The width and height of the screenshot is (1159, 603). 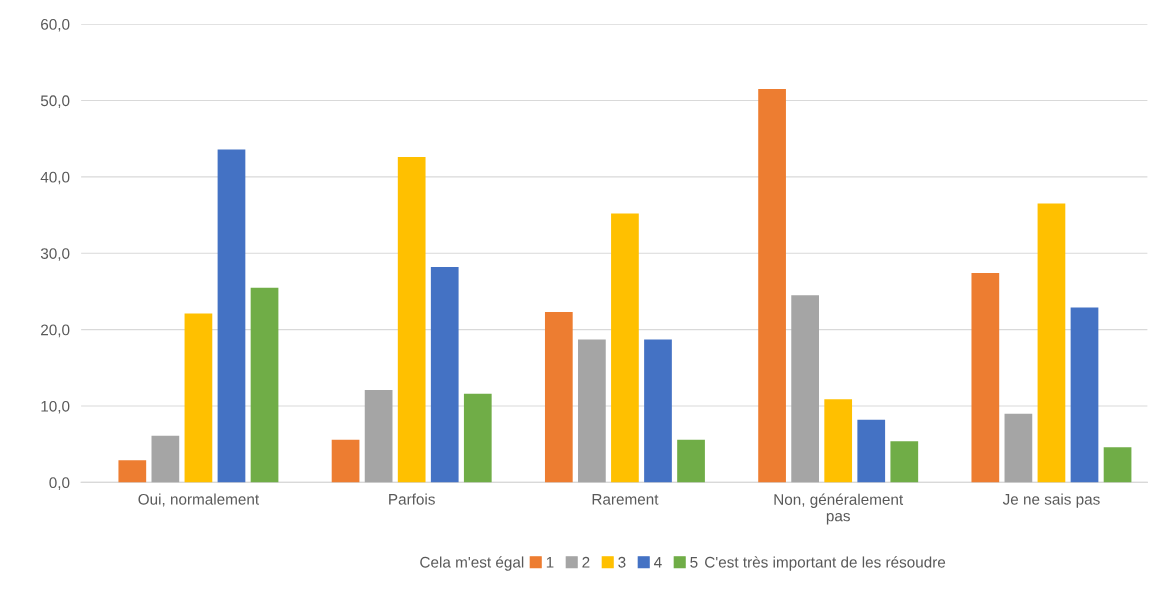 I want to click on legend-label: 5, so click(x=694, y=562).